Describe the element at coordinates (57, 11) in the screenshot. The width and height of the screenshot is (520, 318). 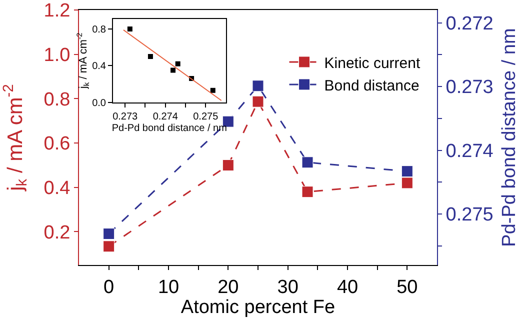
I see `y-tick-label: 1.2` at that location.